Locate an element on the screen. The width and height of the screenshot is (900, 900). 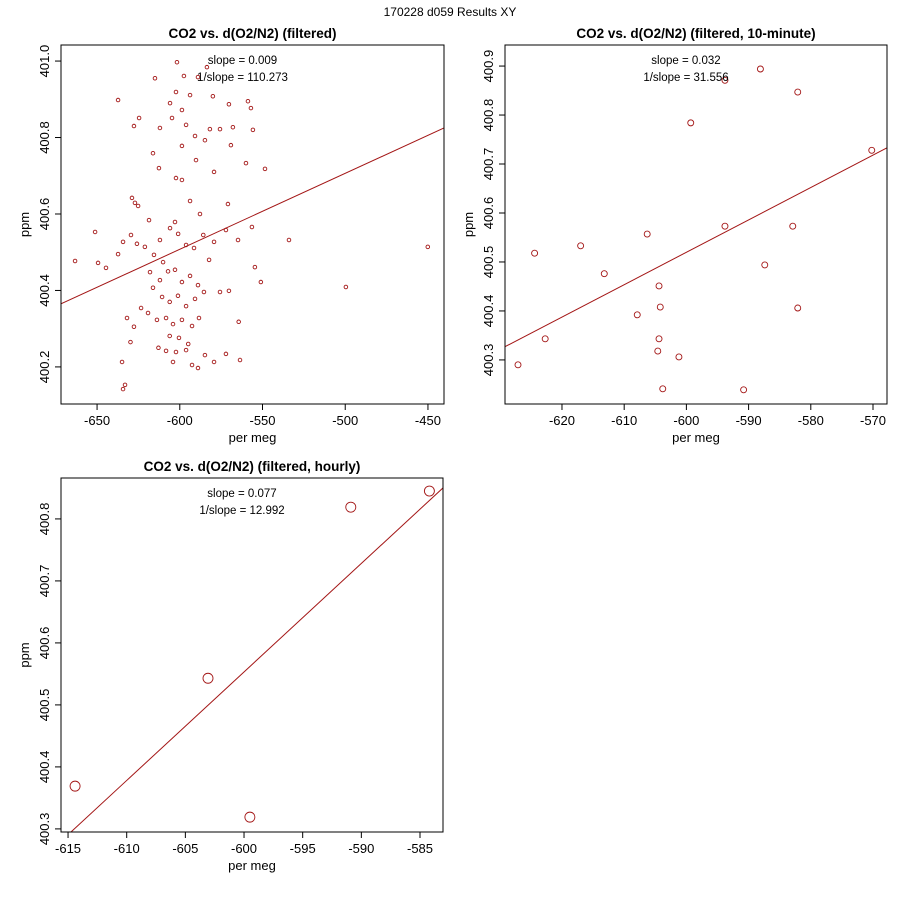
y-tick-label: 401.0 is located at coordinates (44, 61).